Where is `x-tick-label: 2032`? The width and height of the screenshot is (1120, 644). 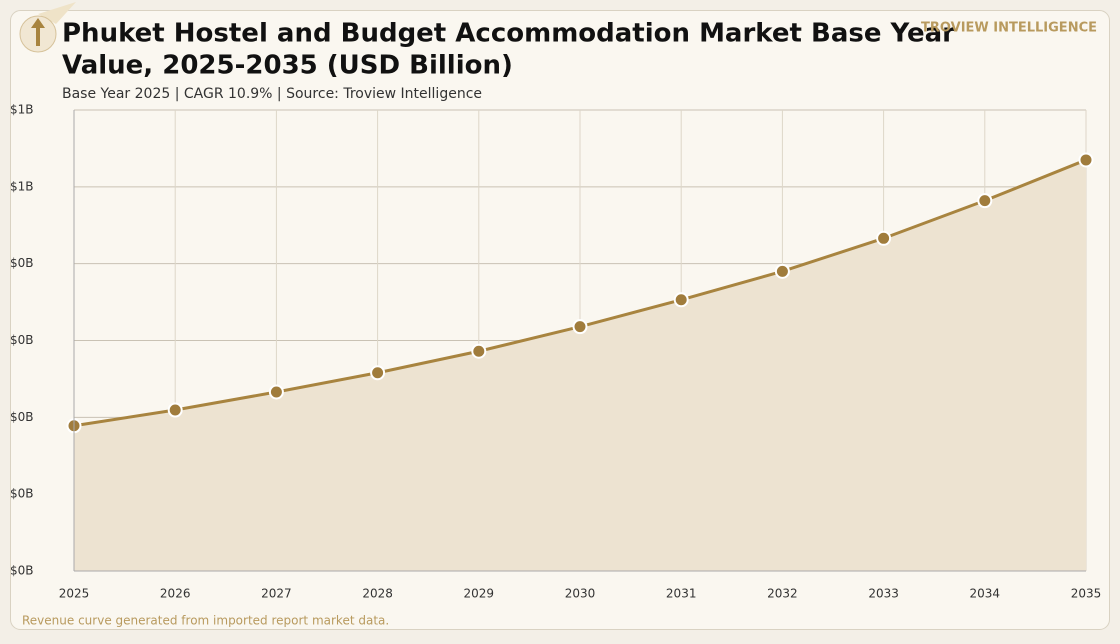
x-tick-label: 2032 is located at coordinates (782, 594).